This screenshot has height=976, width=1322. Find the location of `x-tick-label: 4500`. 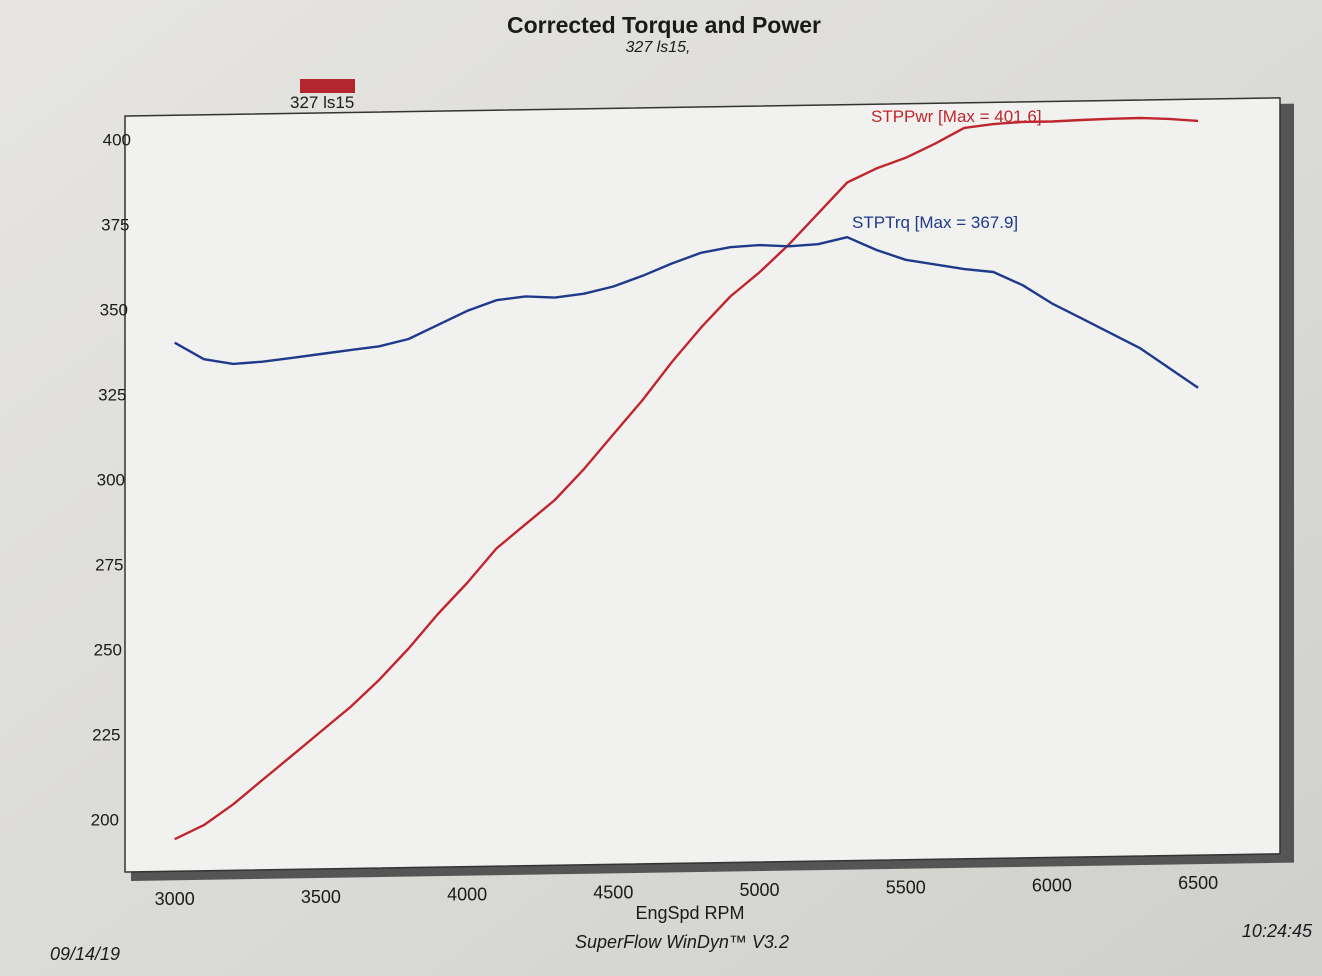

x-tick-label: 4500 is located at coordinates (613, 892).